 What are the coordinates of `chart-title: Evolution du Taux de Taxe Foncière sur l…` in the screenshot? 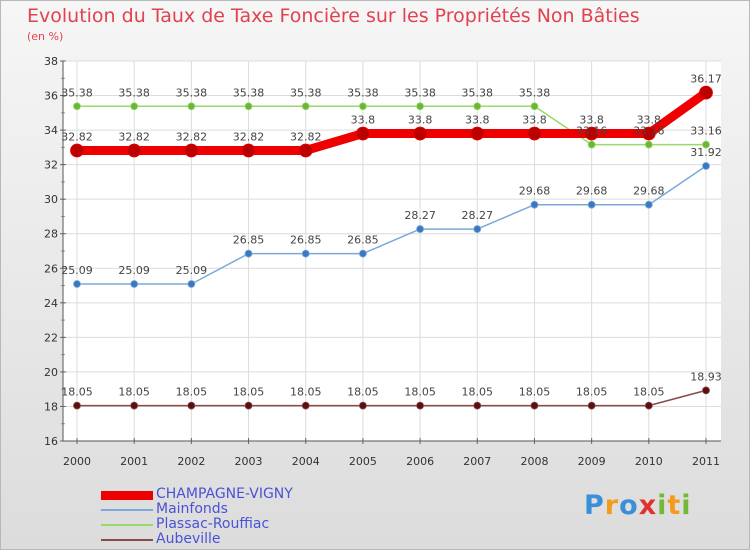 It's located at (333, 16).